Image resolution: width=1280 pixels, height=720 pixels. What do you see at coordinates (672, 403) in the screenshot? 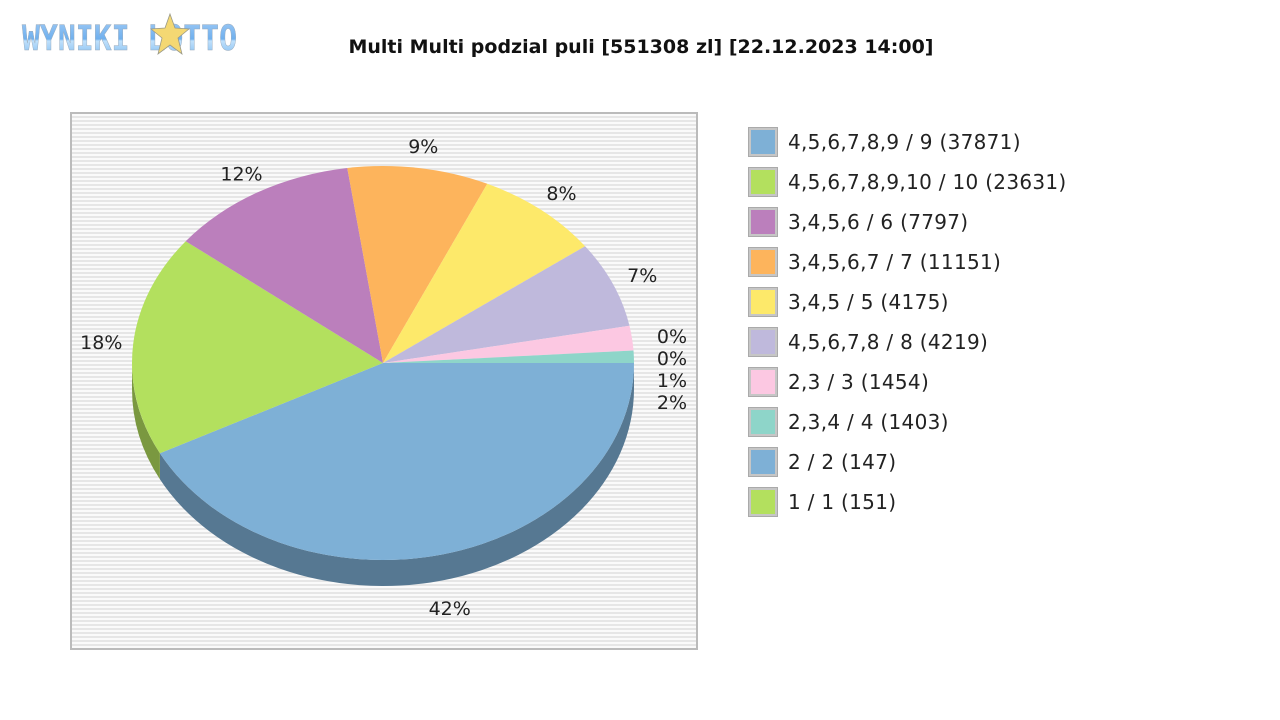
I see `slice-percent-label: 2%` at bounding box center [672, 403].